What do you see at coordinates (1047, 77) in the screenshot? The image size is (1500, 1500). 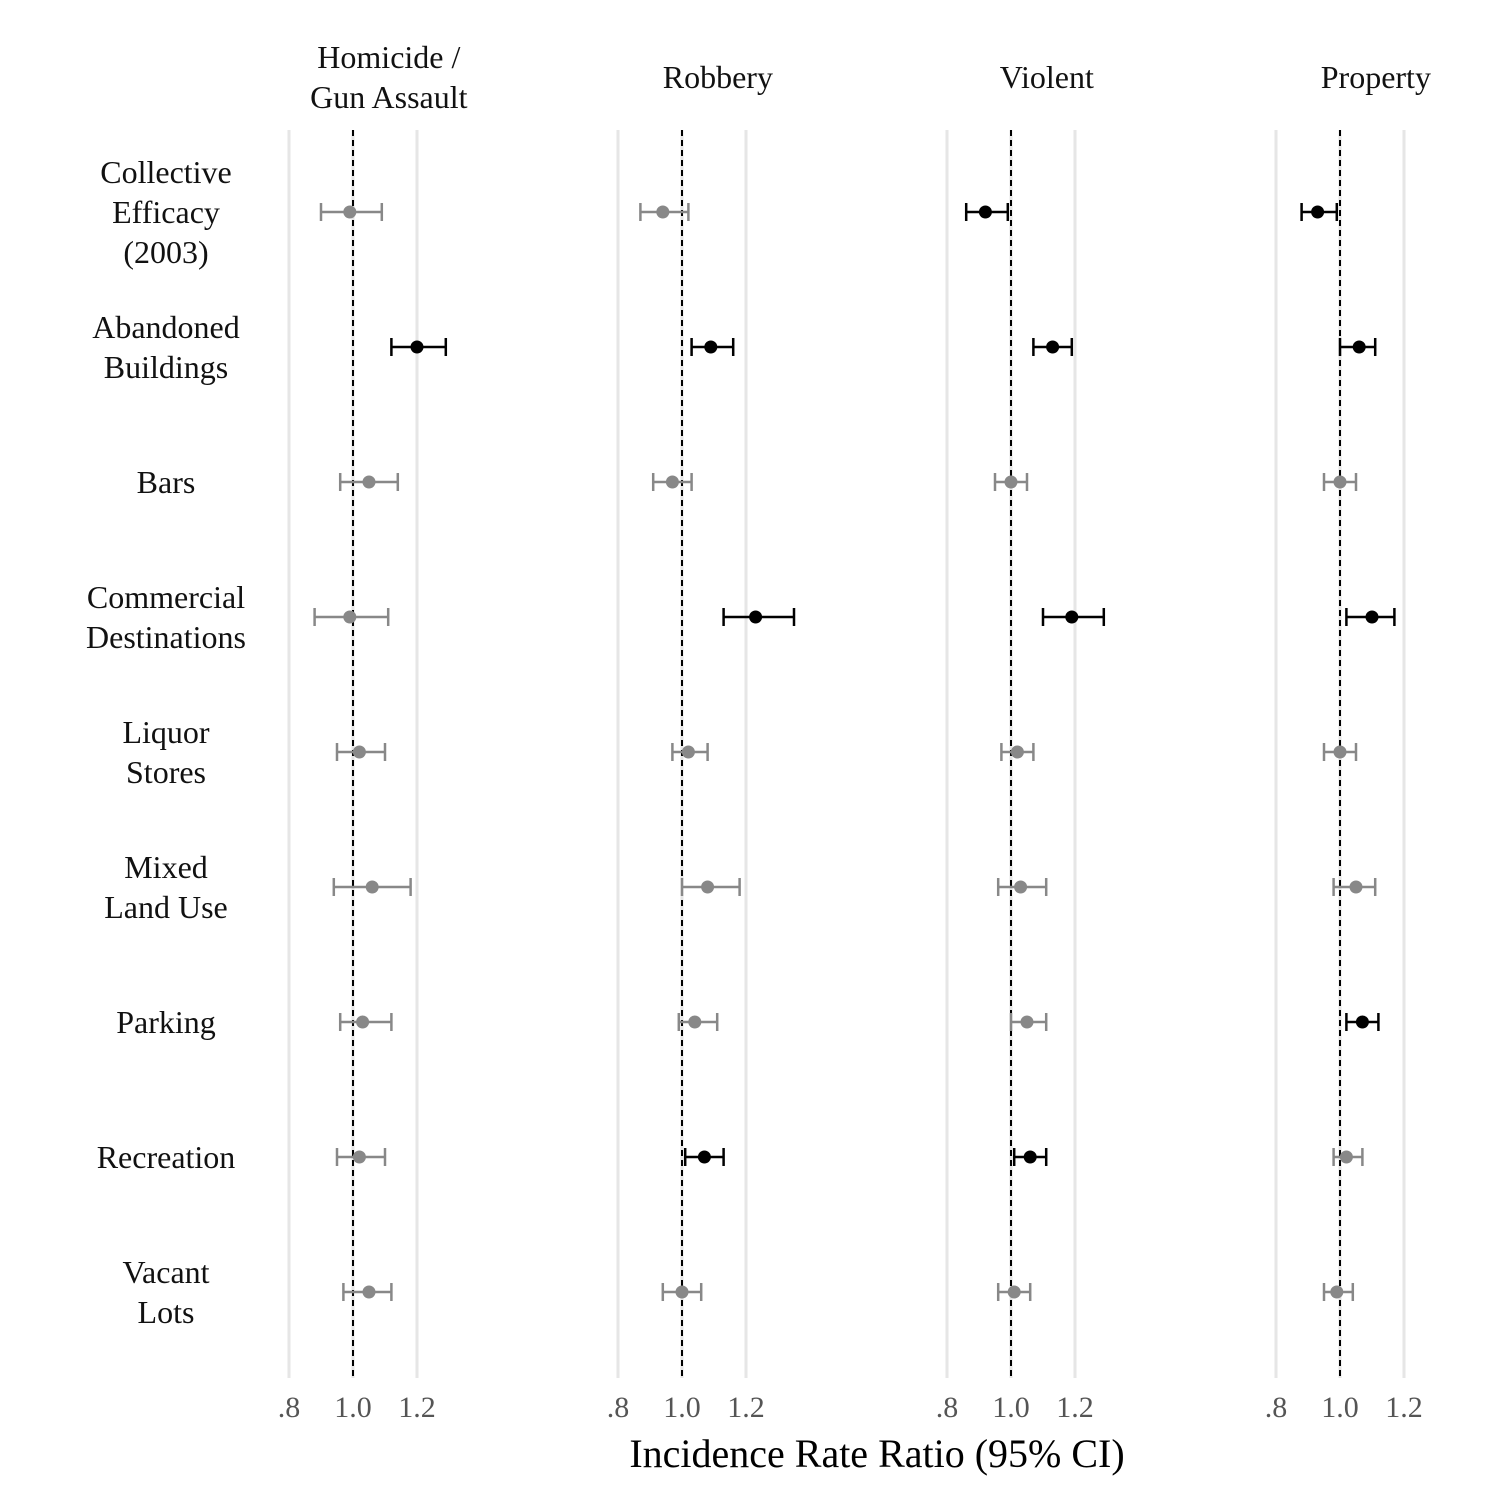 I see `panel-title: Violent` at bounding box center [1047, 77].